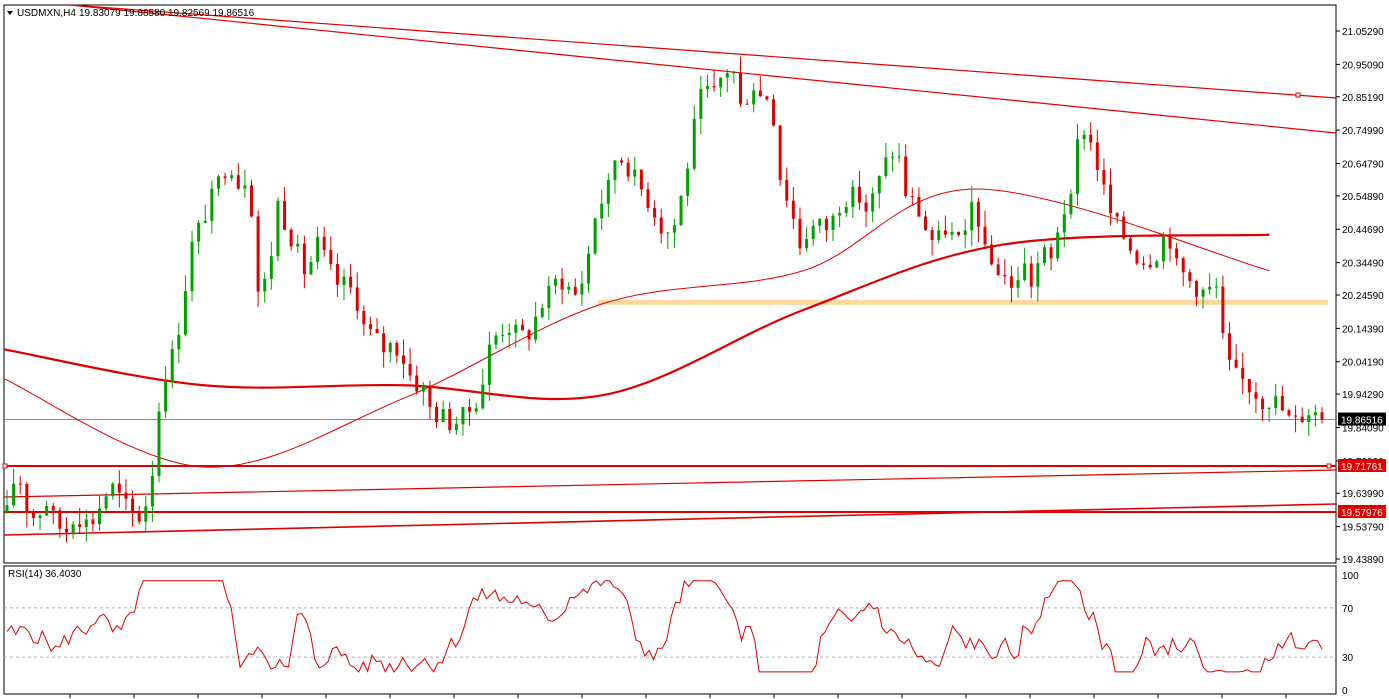 The image size is (1389, 699). What do you see at coordinates (10, 13) in the screenshot?
I see `dropdown-triangle-icon` at bounding box center [10, 13].